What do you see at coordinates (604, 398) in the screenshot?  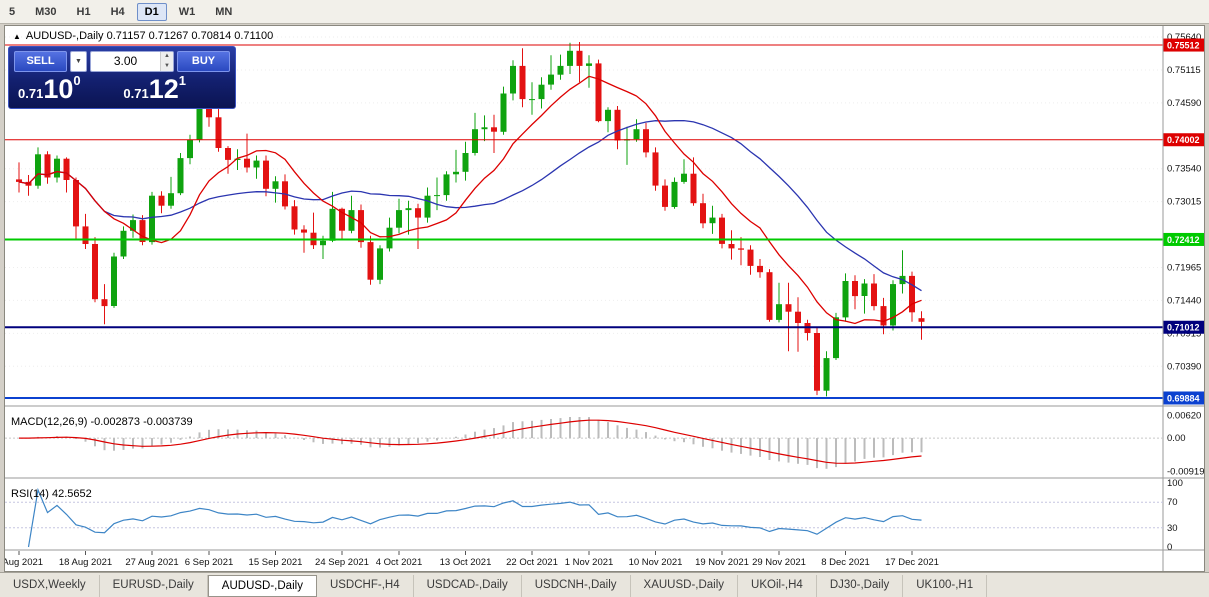 I see `hline-0.69884: 0.69884` at bounding box center [604, 398].